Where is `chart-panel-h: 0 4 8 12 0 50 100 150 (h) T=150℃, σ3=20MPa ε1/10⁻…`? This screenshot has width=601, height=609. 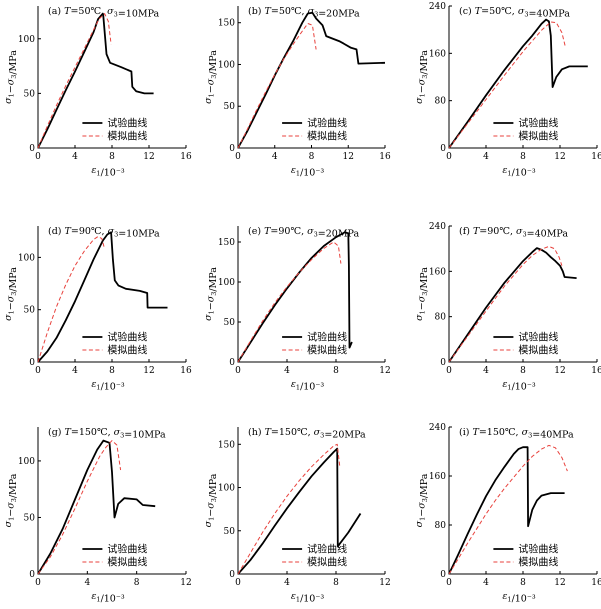 chart-panel-h: 0 4 8 12 0 50 100 150 (h) T=150℃, σ3=20MPa ε1/10⁻… is located at coordinates (297, 516).